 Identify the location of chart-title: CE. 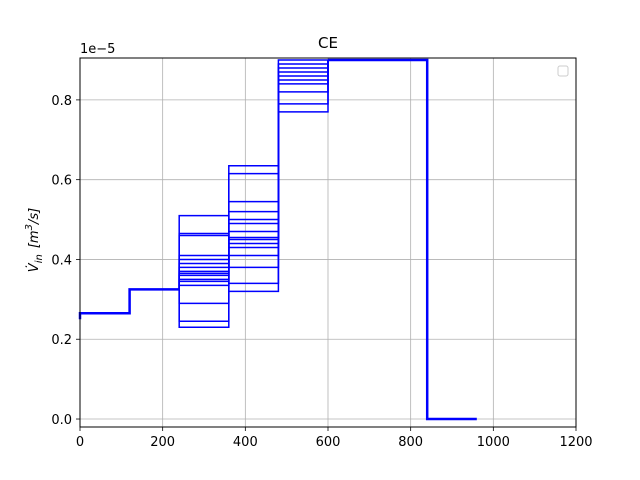
(328, 43).